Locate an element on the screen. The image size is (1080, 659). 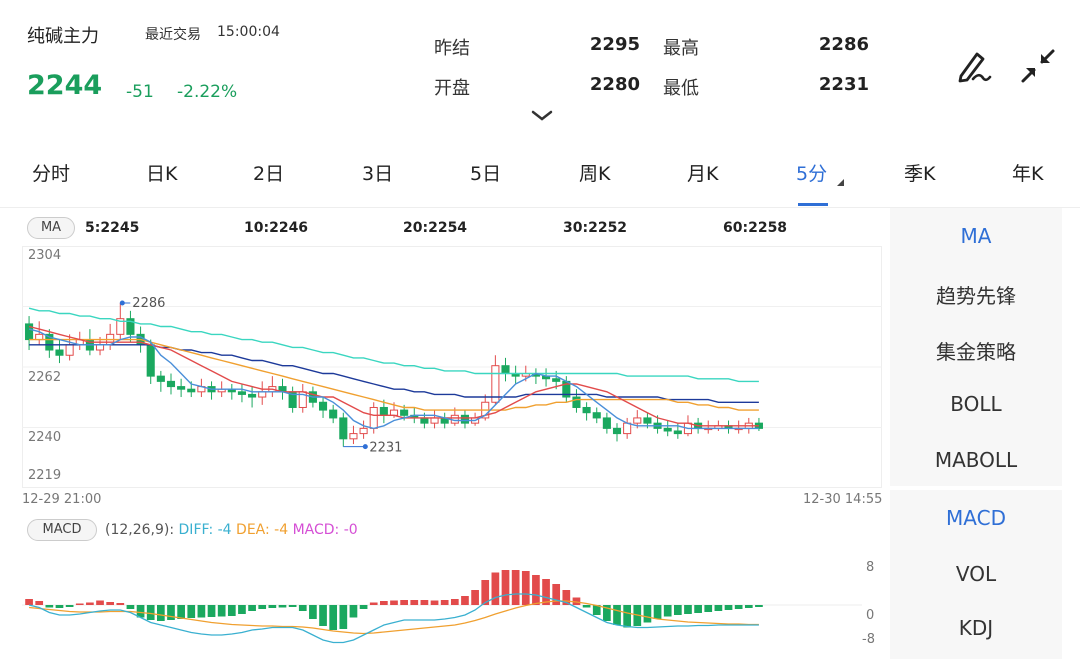
indicator-vol: VOL is located at coordinates (976, 574).